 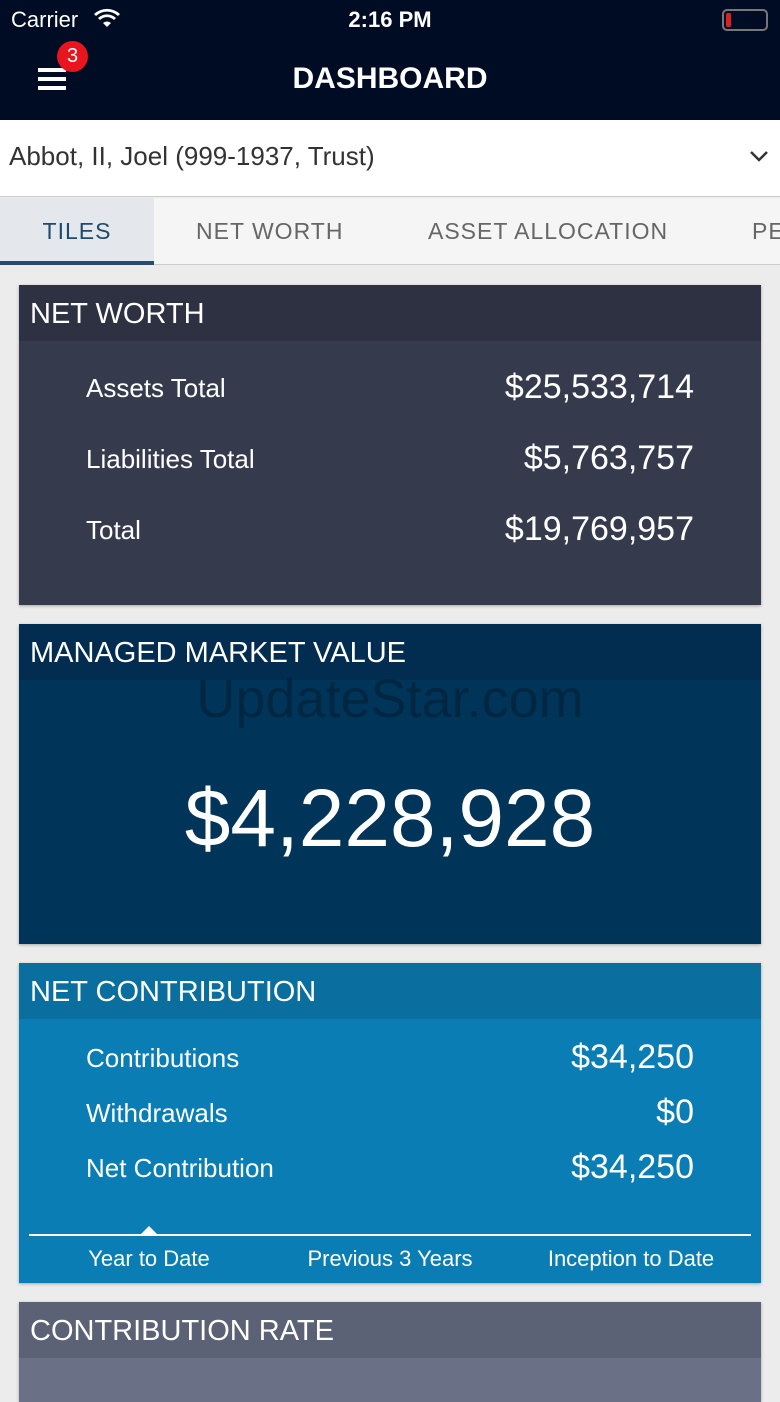 What do you see at coordinates (390, 313) in the screenshot?
I see `card-title: NET WORTH` at bounding box center [390, 313].